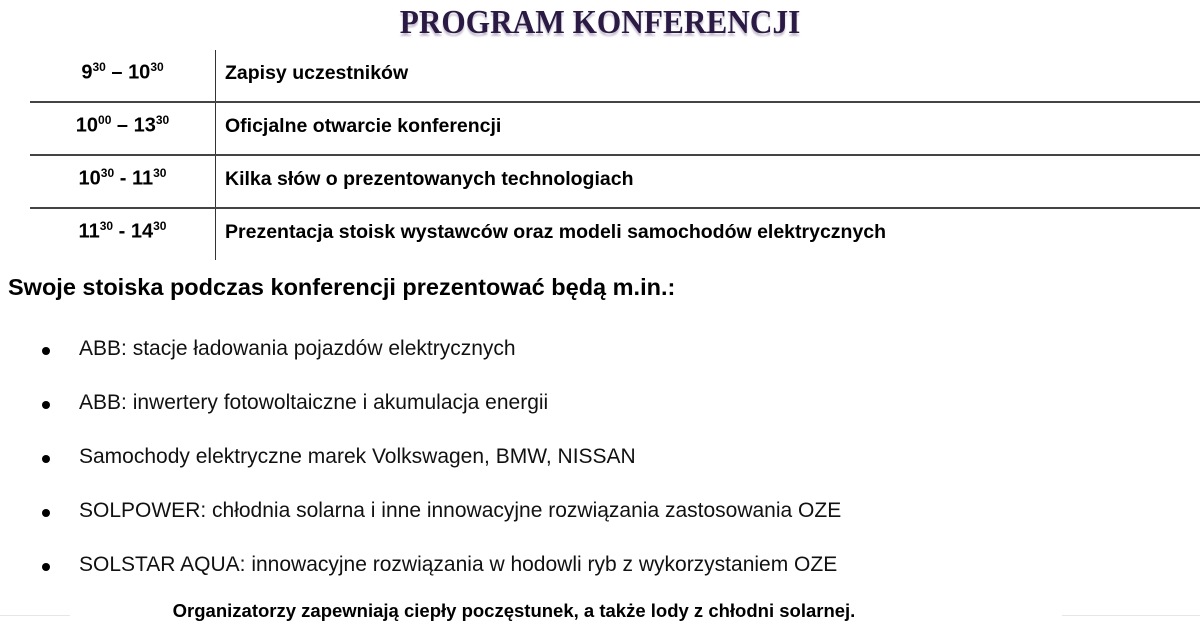 The width and height of the screenshot is (1200, 635). I want to click on time-range: 930 – 1030, so click(122, 72).